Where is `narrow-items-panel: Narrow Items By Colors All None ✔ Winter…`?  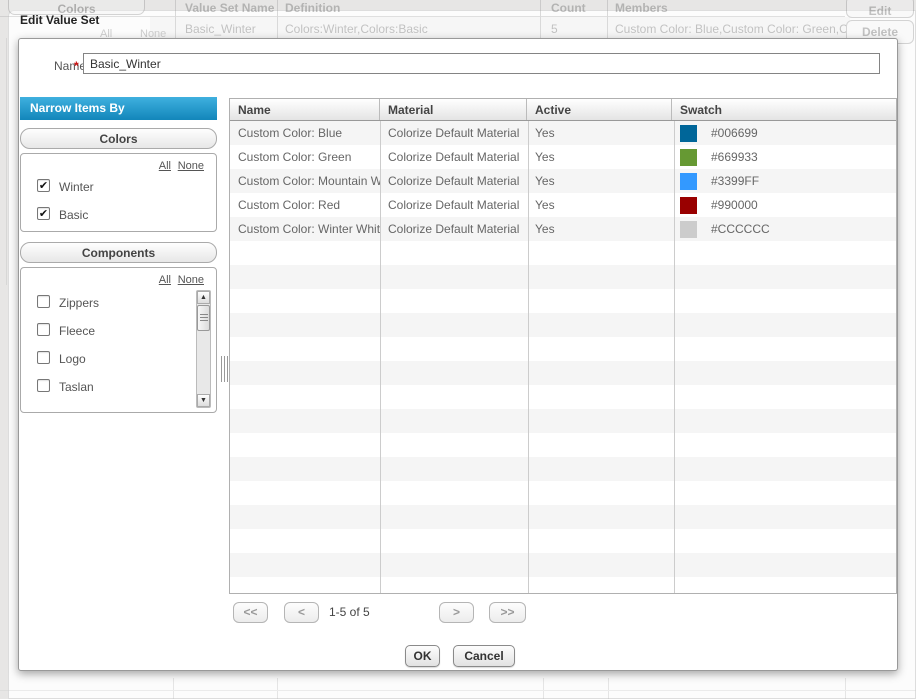 narrow-items-panel: Narrow Items By Colors All None ✔ Winter… is located at coordinates (118, 255).